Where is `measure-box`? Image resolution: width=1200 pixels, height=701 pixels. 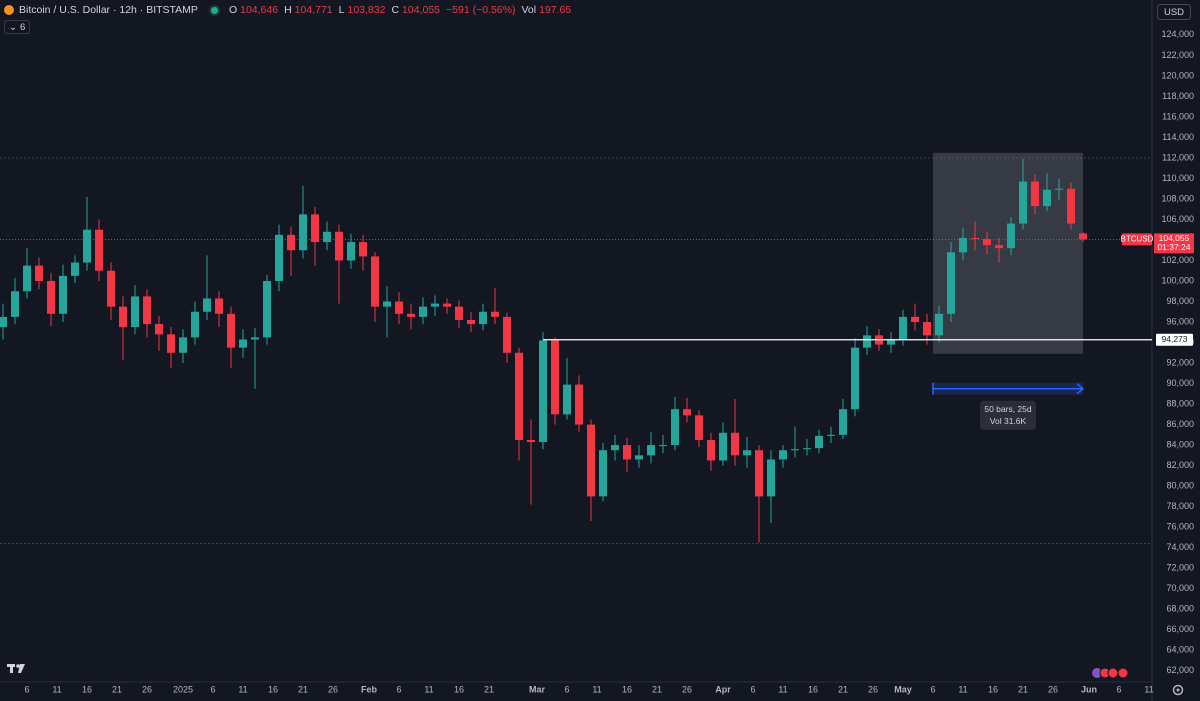
measure-box is located at coordinates (1008, 253).